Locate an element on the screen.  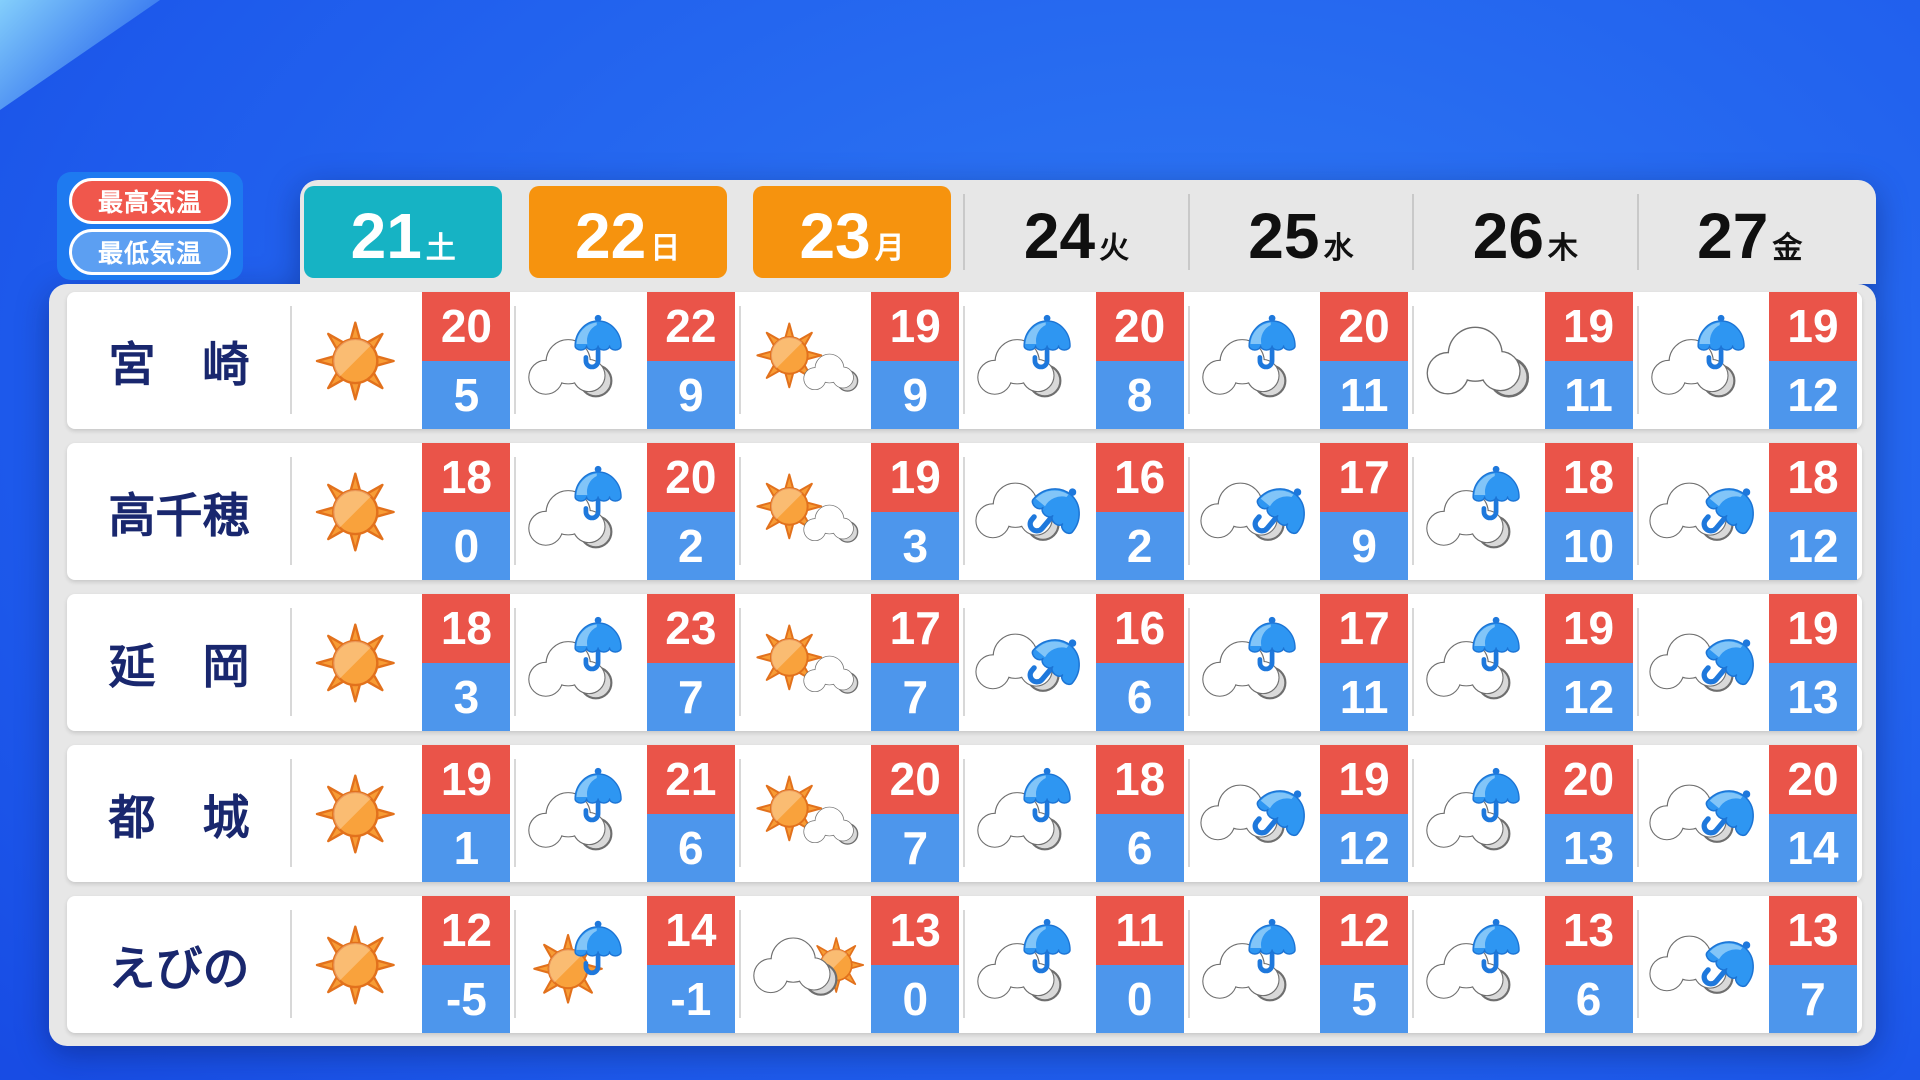
forecast-cell: 19 11 is located at coordinates (1524, 360).